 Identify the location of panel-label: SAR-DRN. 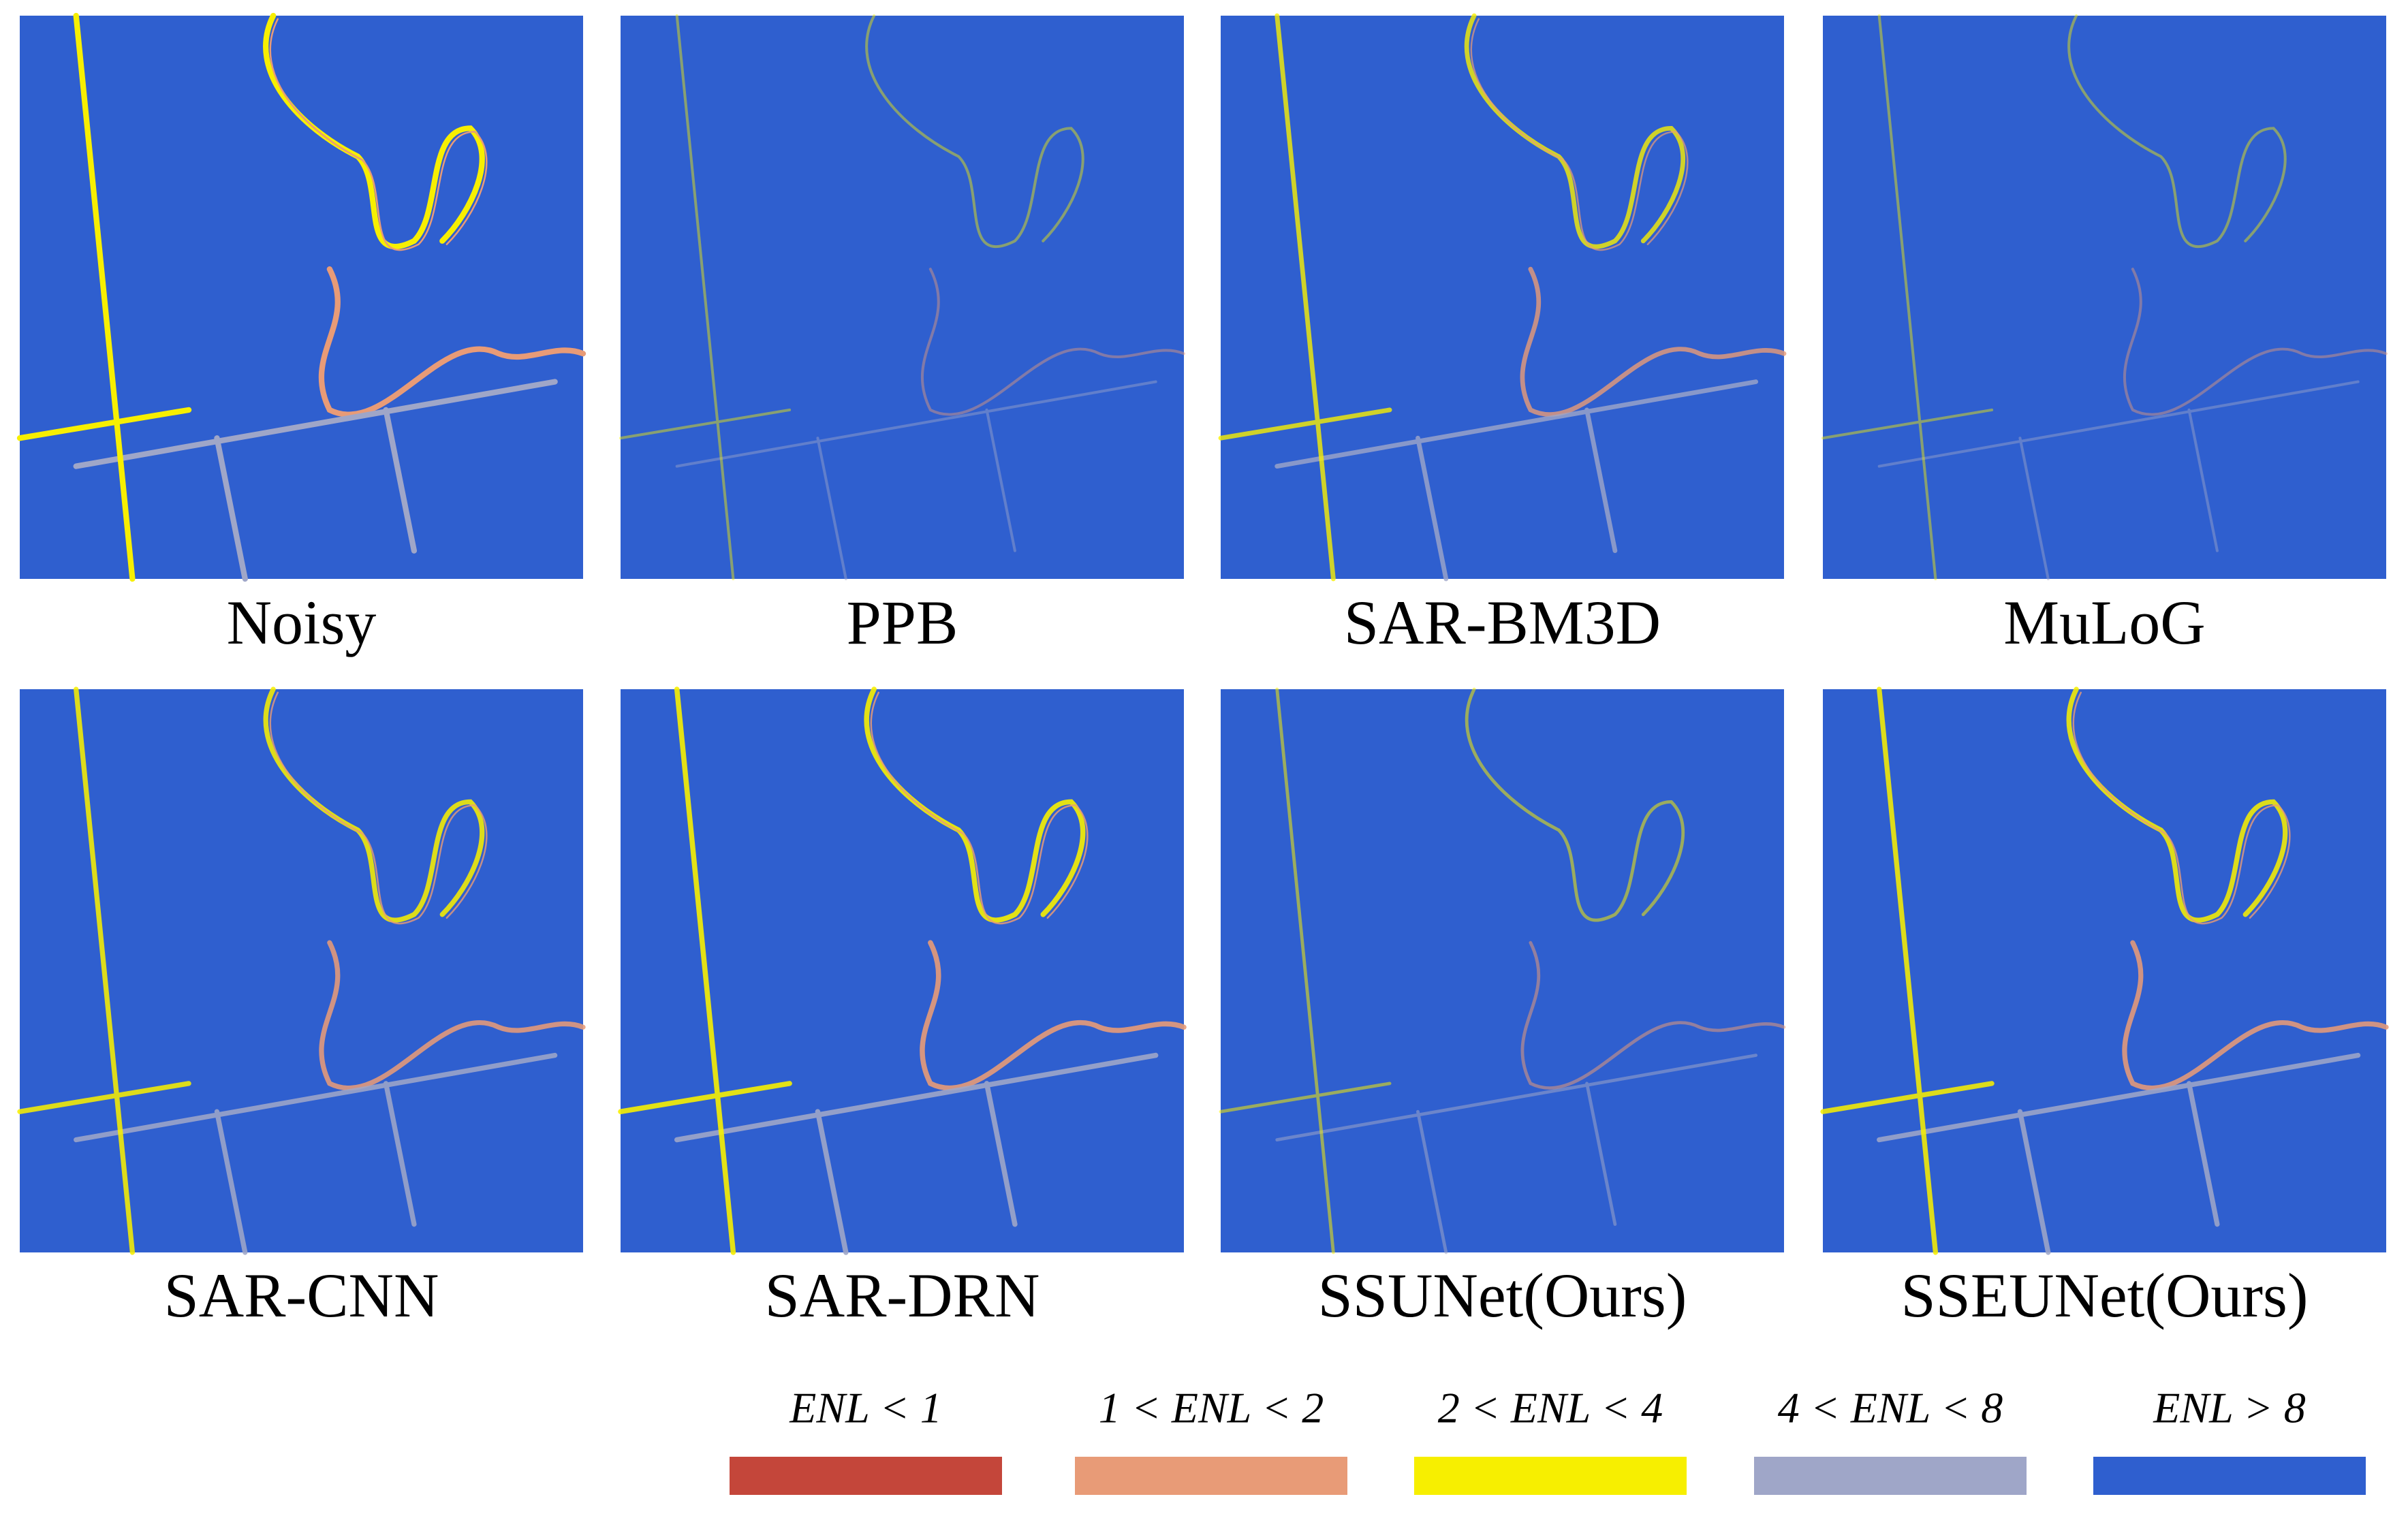
(903, 1295).